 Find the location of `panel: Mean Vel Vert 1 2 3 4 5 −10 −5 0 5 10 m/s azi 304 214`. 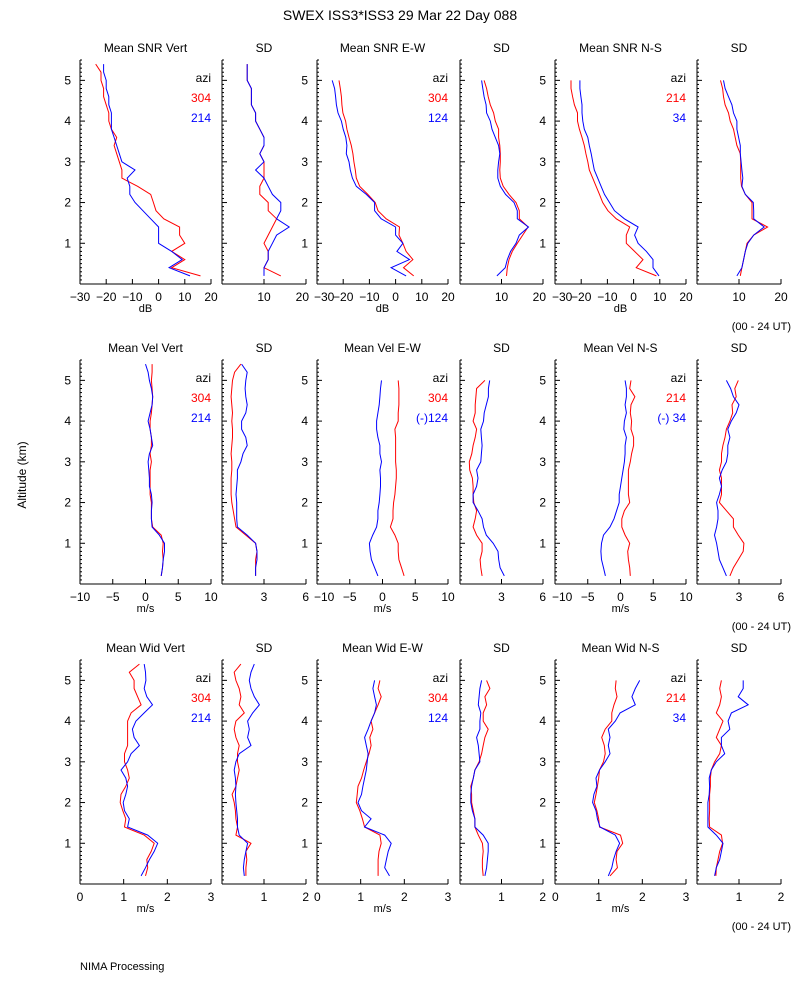

panel: Mean Vel Vert 1 2 3 4 5 −10 −5 0 5 10 m/s azi 304 214 is located at coordinates (141, 478).